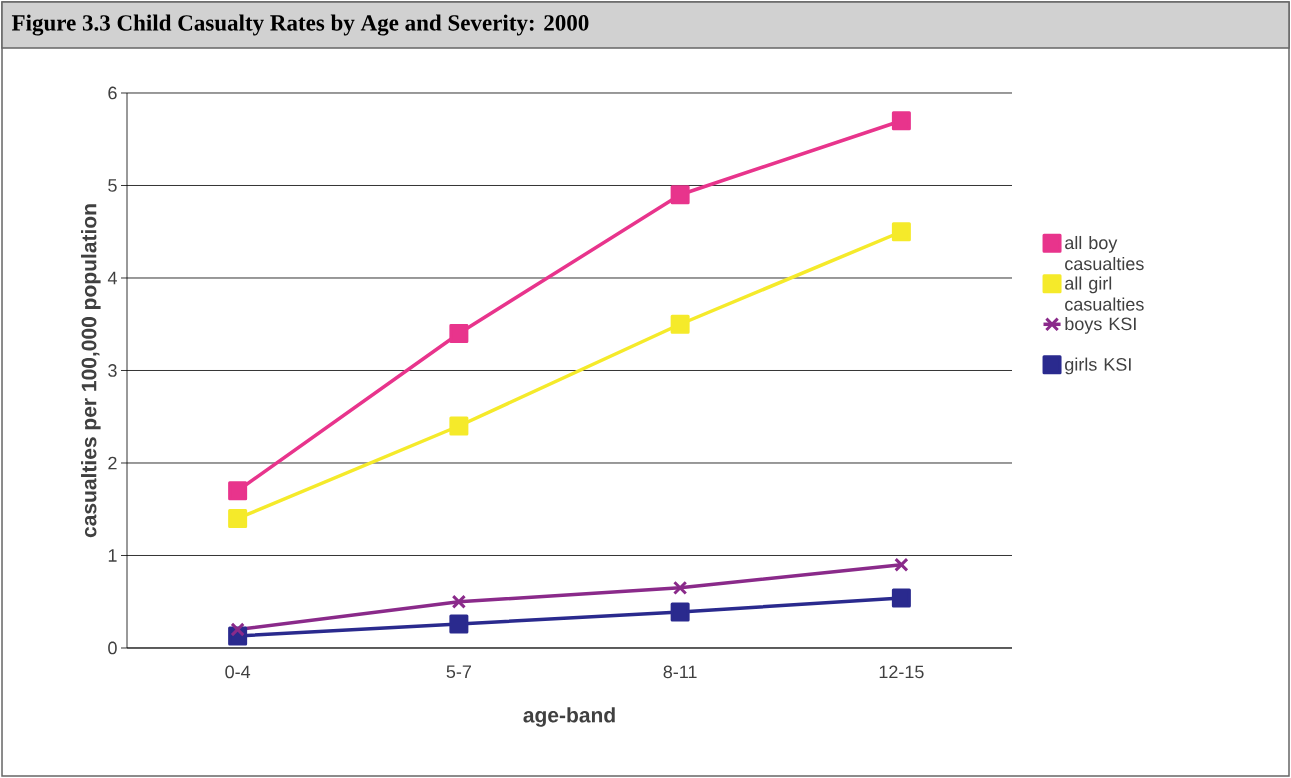 The image size is (1291, 778). What do you see at coordinates (1100, 325) in the screenshot?
I see `legend-label: boys KSI` at bounding box center [1100, 325].